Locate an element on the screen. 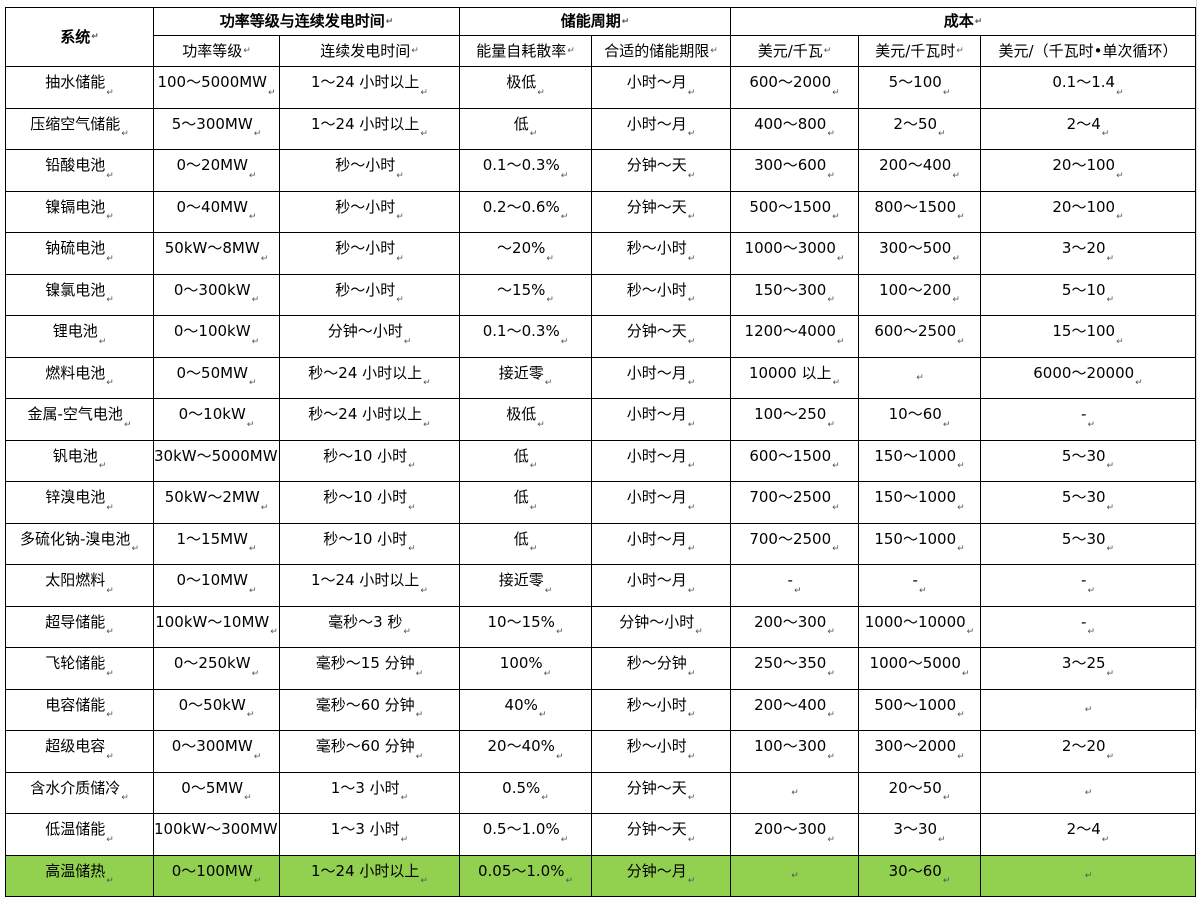 Image resolution: width=1200 pixels, height=897 pixels. cell-system: 燃料电池↵ is located at coordinates (79, 377).